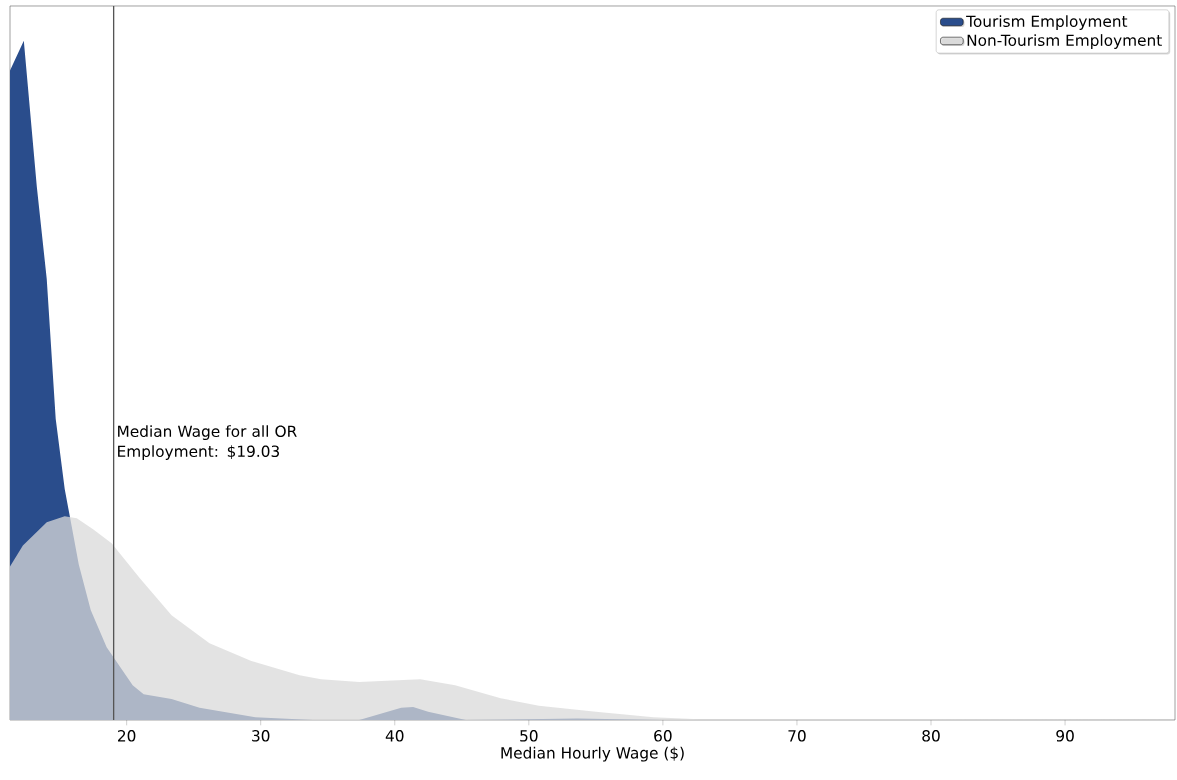  Describe the element at coordinates (1065, 736) in the screenshot. I see `x-tick-label: 90` at that location.